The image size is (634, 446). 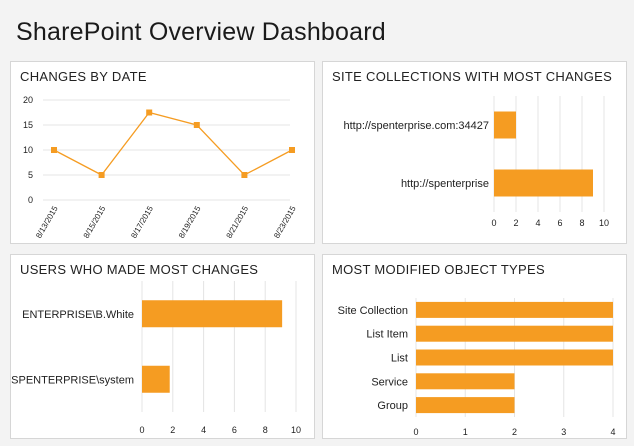 What do you see at coordinates (392, 406) in the screenshot?
I see `category-label: Group` at bounding box center [392, 406].